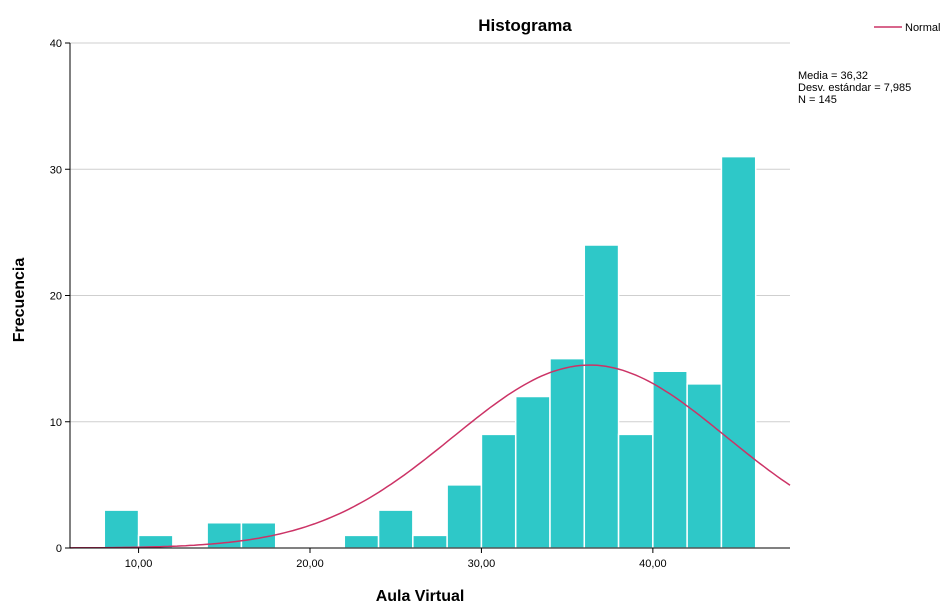 This screenshot has height=608, width=951. What do you see at coordinates (396, 559) in the screenshot?
I see `x-axis-ticks: 10,00 20,00 30,00 40,00` at bounding box center [396, 559].